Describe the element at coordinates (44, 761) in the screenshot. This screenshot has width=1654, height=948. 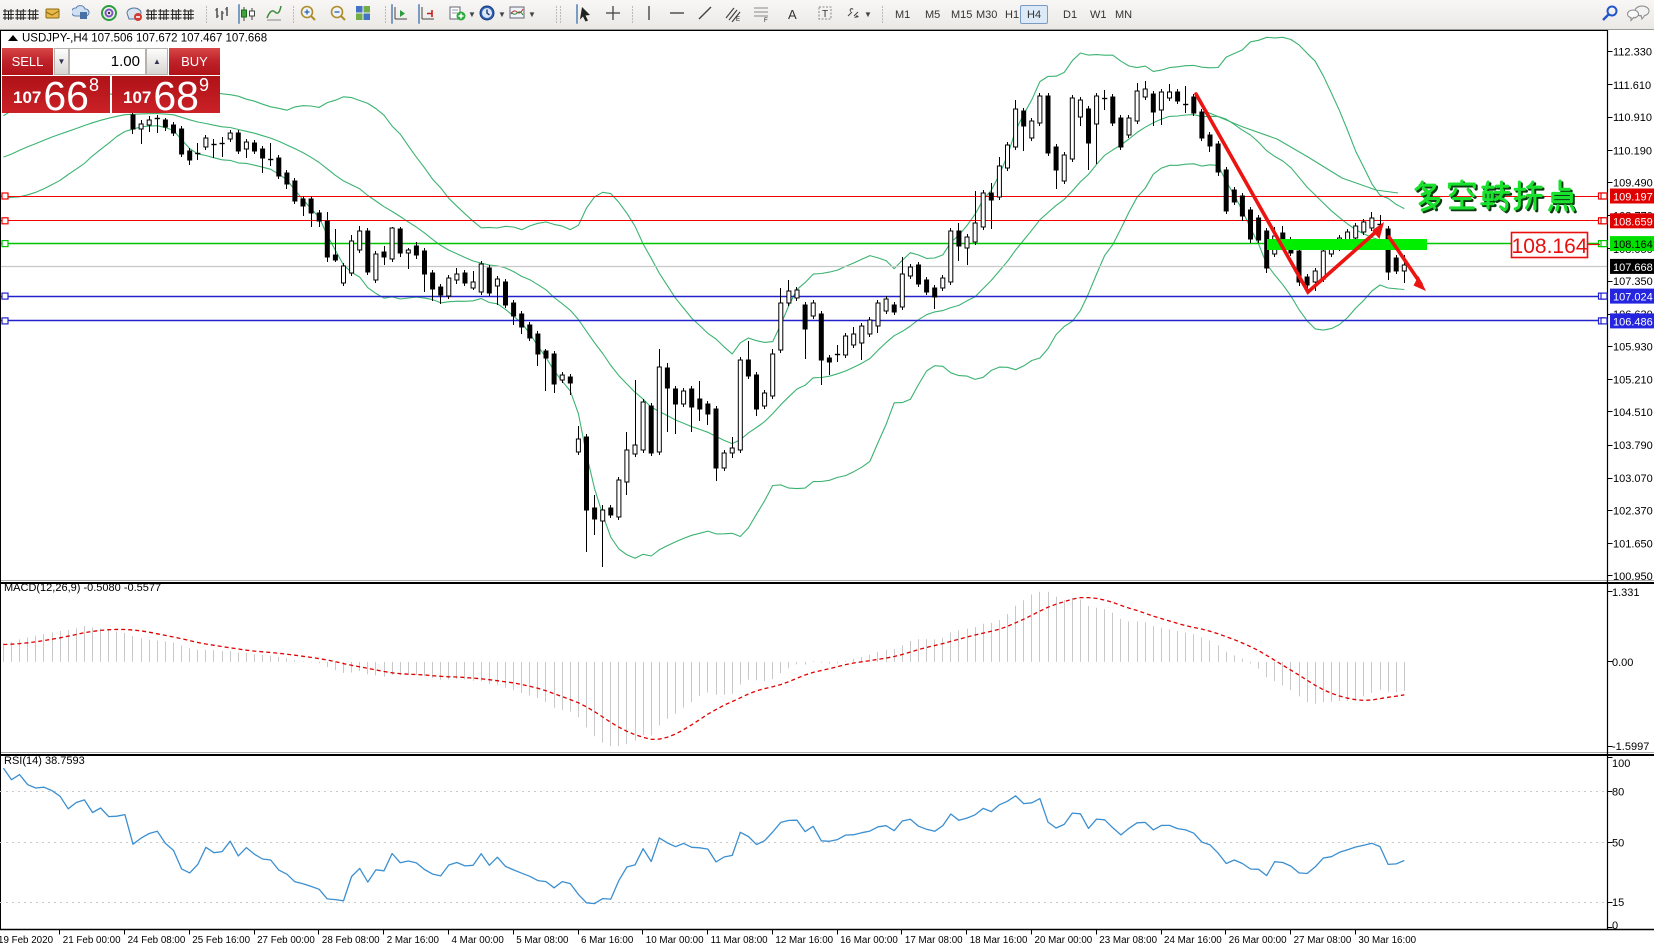
I see `svg-text: RSI(14) 38.7593` at that location.